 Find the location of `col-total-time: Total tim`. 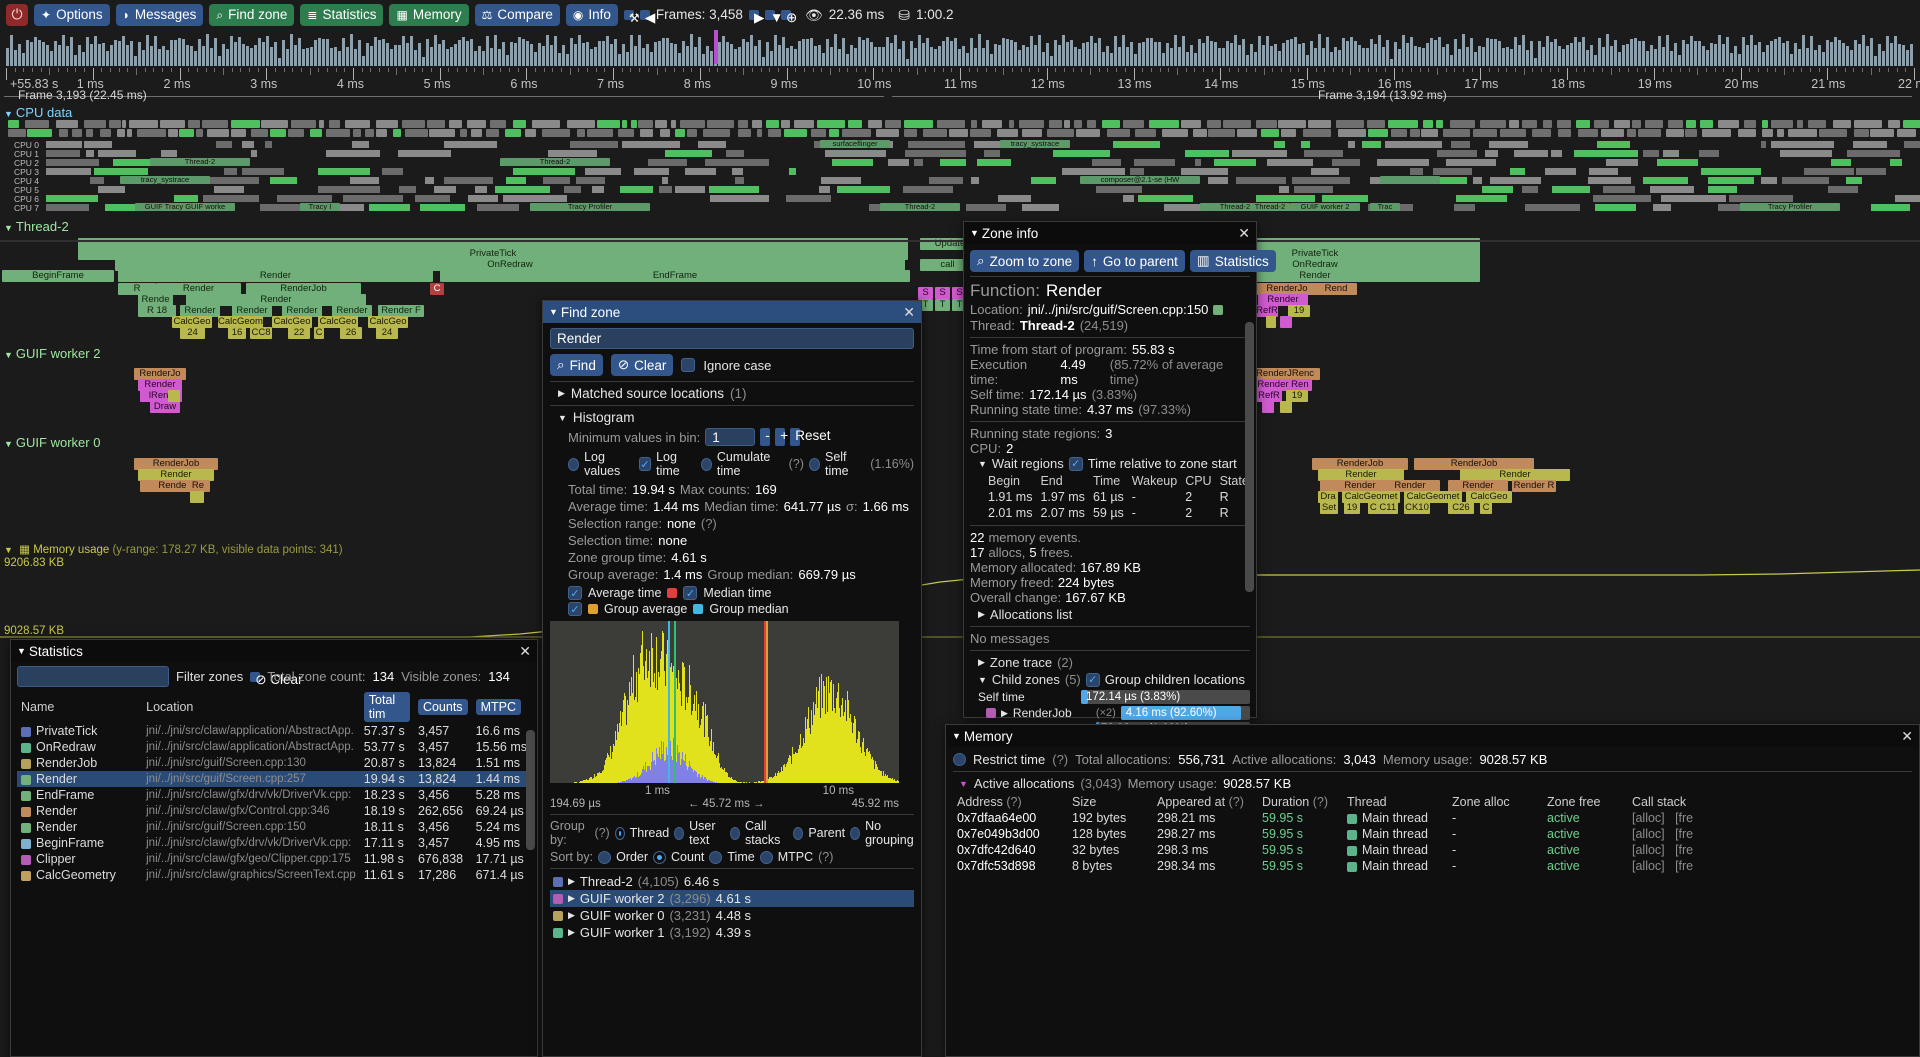

col-total-time: Total tim is located at coordinates (386, 707).